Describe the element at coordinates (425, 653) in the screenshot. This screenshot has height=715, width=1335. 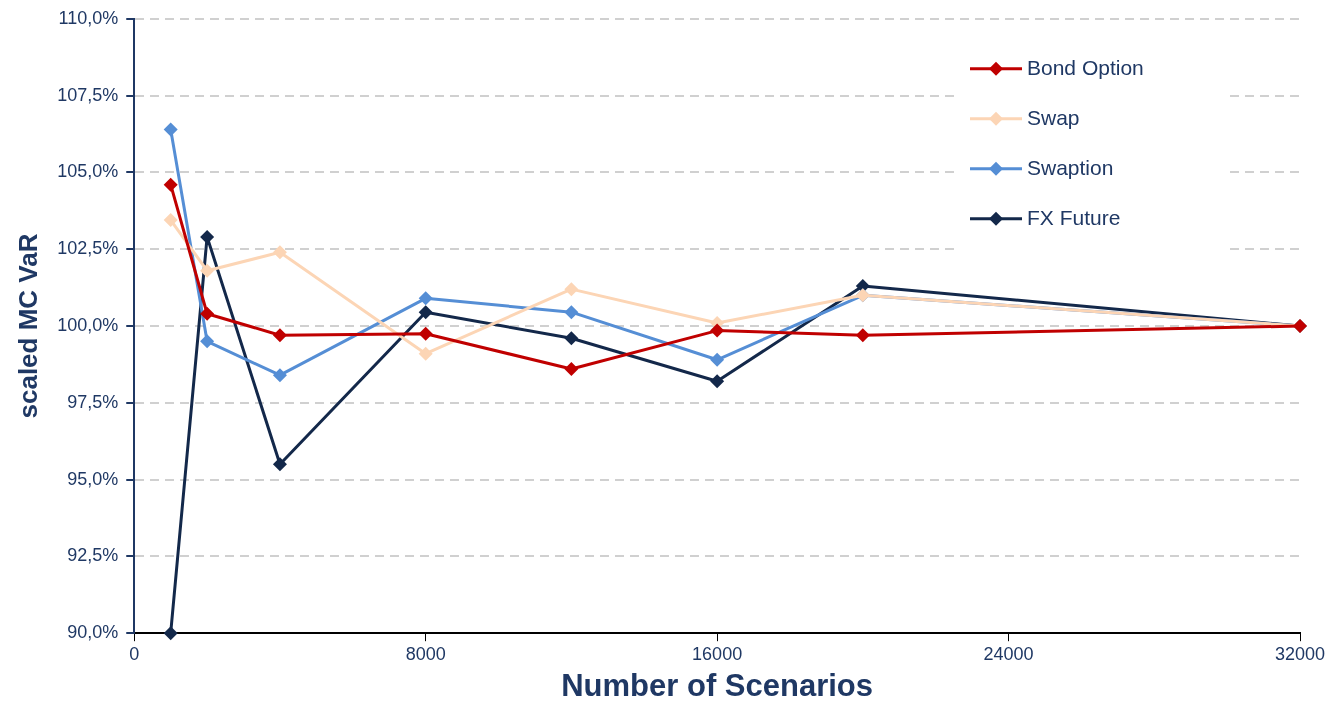
I see `x-tick-label: 8000` at that location.